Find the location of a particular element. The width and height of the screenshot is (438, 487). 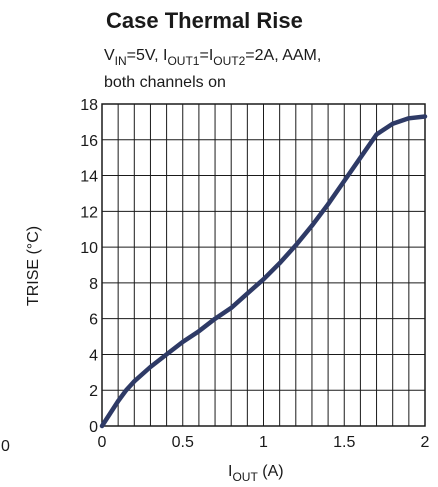

chart-subtitle-line1: VIN=5V, IOUT1=IOUT2=2A, AAM, is located at coordinates (212, 57).